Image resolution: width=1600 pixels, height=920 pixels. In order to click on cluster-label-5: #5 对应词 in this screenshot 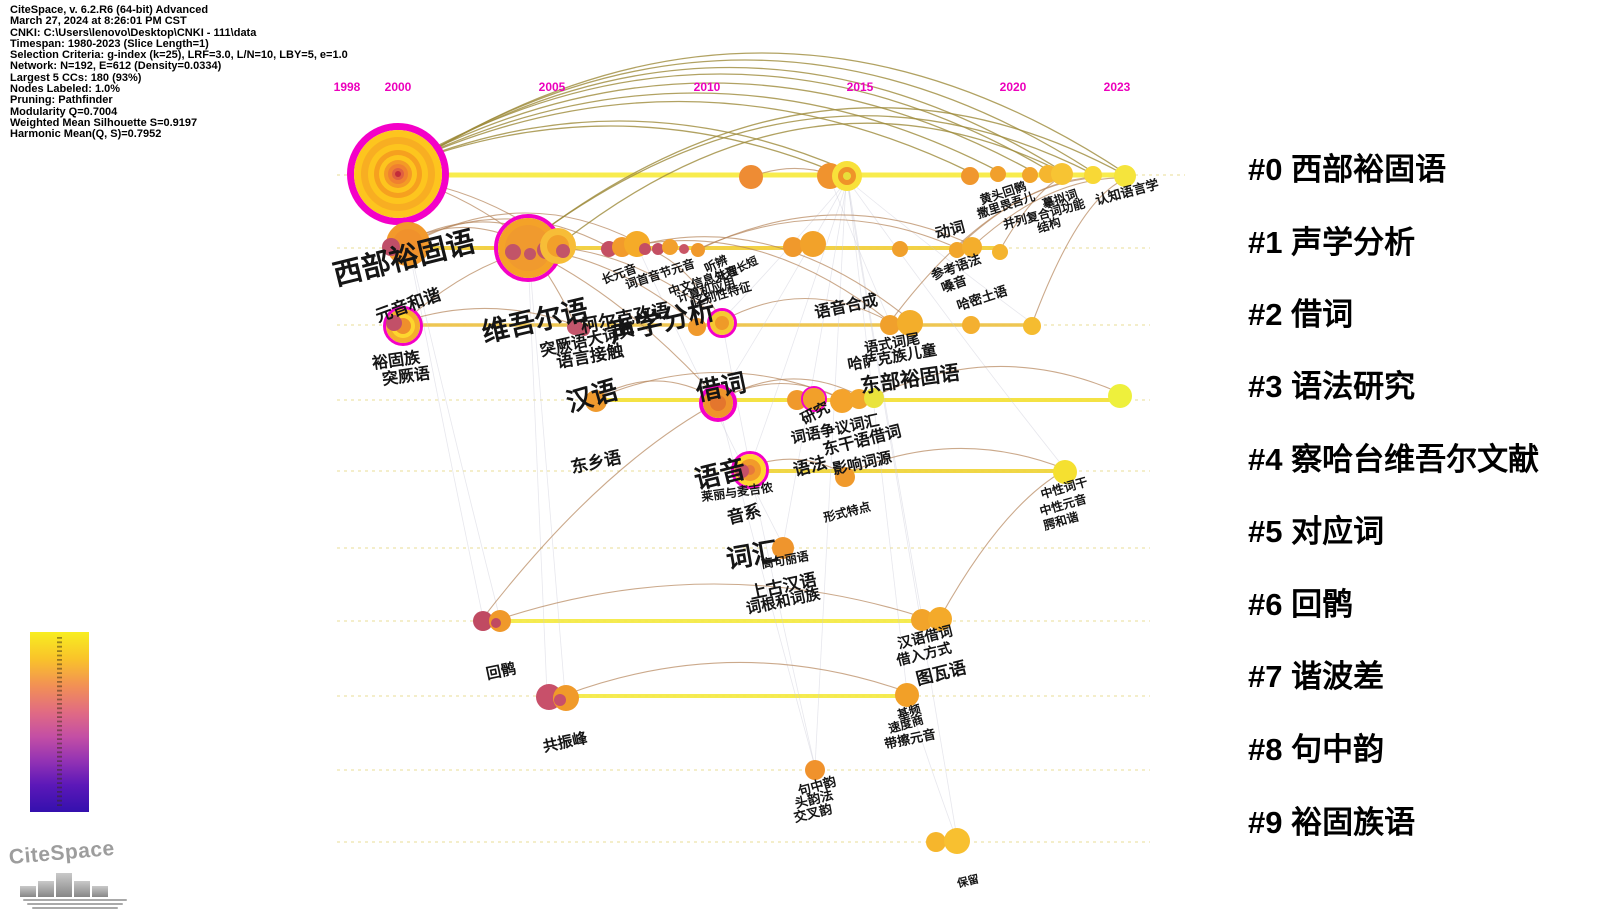, I will do `click(1316, 531)`.